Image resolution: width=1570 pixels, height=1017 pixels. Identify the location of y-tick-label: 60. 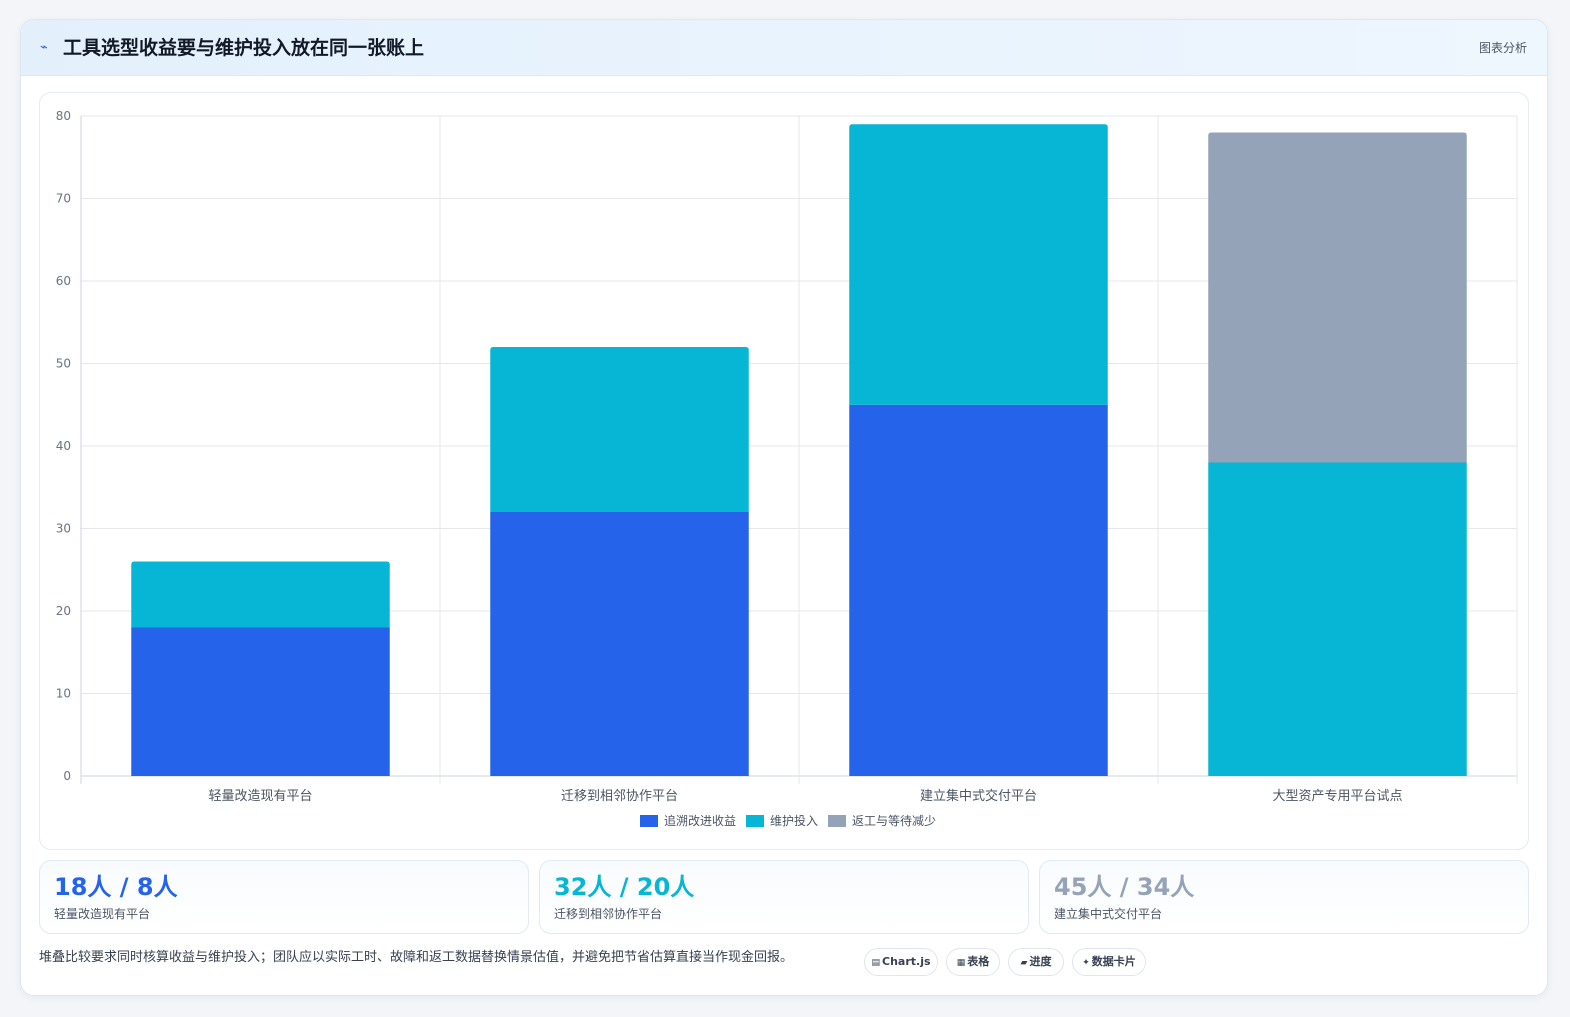
(63, 281).